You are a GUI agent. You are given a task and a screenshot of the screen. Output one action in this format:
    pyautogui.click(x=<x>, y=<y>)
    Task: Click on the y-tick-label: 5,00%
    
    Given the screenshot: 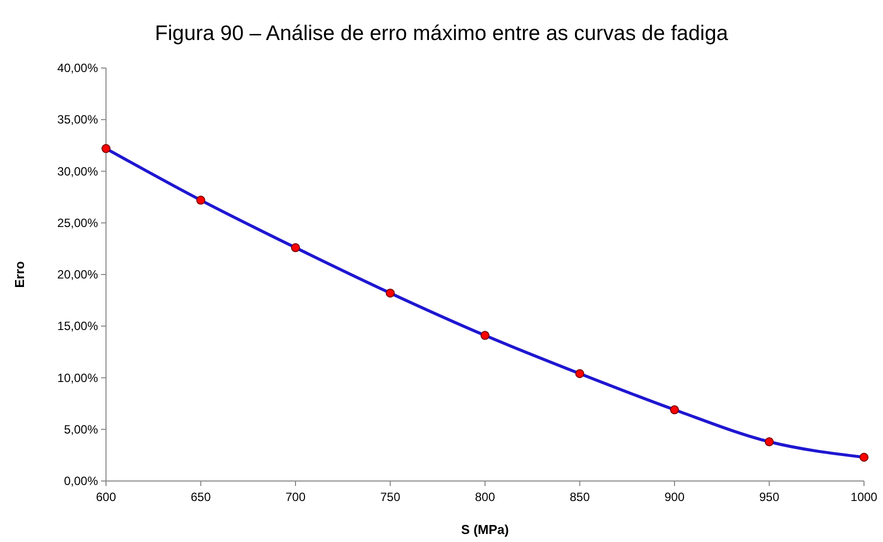 What is the action you would take?
    pyautogui.click(x=81, y=429)
    